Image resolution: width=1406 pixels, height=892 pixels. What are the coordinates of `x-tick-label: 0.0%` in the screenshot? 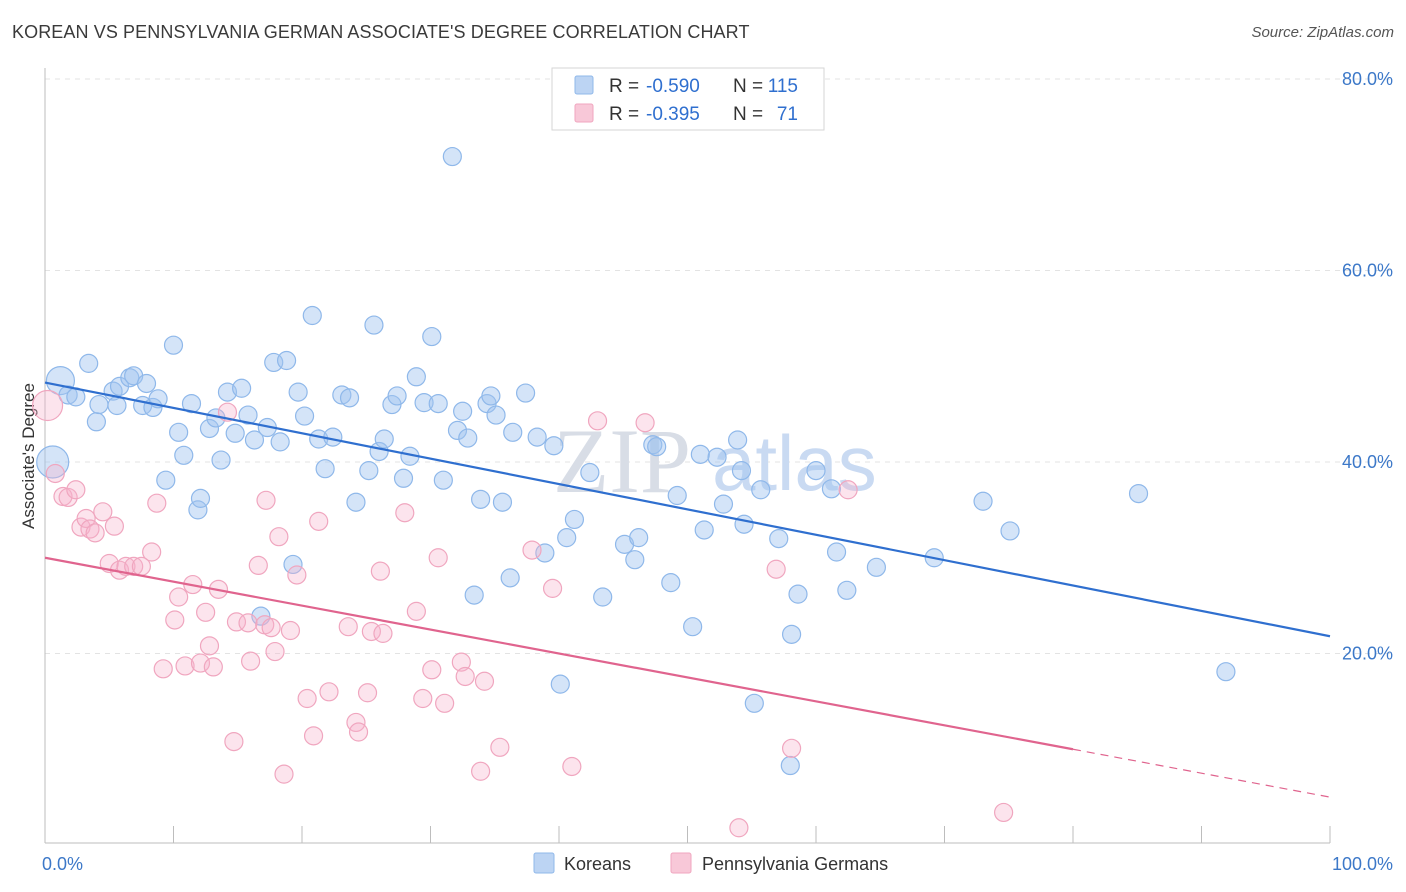 It's located at (62, 864).